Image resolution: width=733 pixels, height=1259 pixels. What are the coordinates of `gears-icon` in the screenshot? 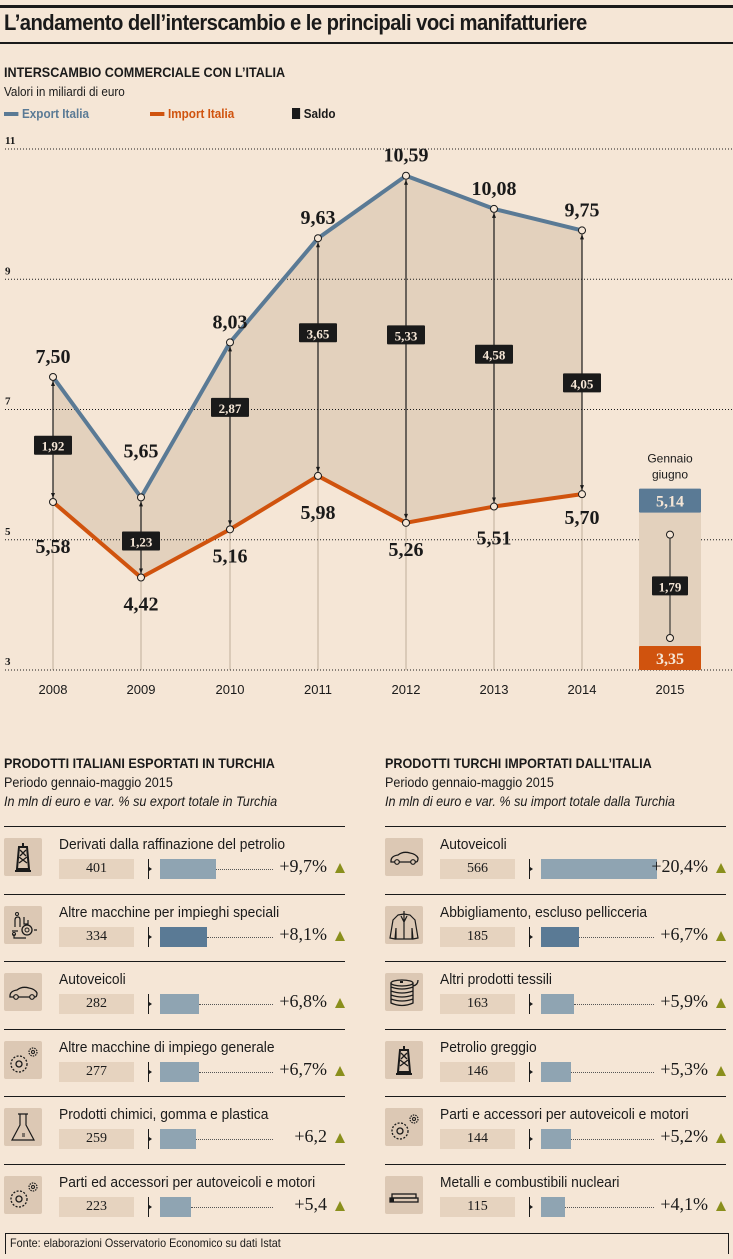 It's located at (23, 1194).